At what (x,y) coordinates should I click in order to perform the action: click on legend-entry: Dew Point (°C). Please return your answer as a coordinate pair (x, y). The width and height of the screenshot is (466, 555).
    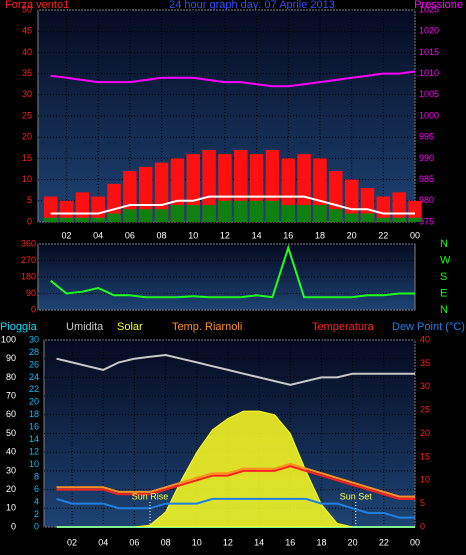
    Looking at the image, I should click on (428, 327).